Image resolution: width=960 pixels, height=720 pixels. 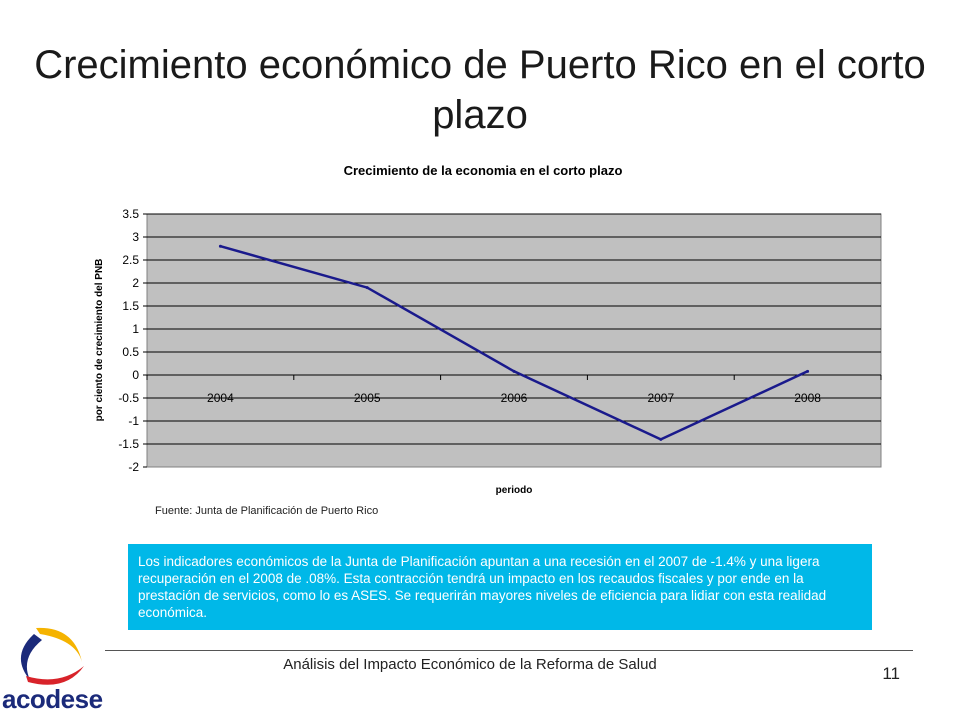 I want to click on logo-blue-swoosh, so click(x=31, y=657).